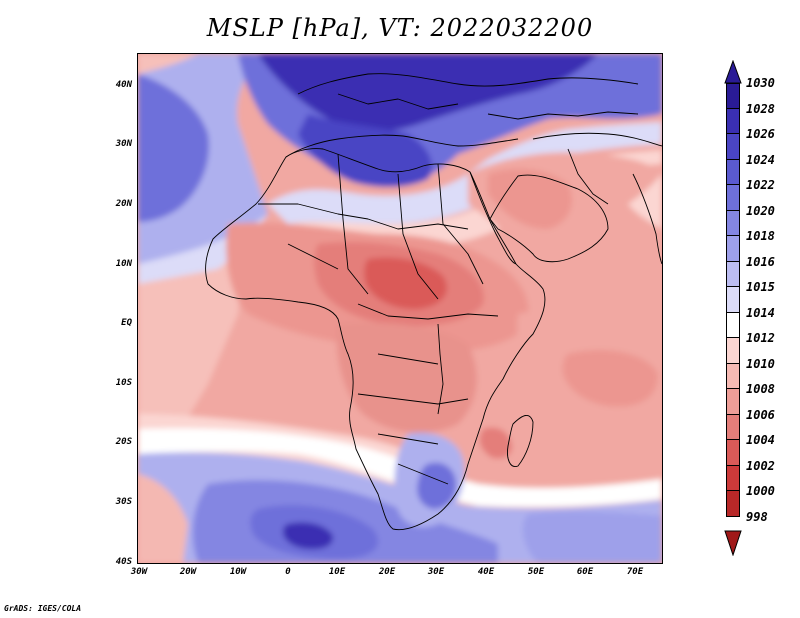 Image resolution: width=800 pixels, height=618 pixels. What do you see at coordinates (123, 144) in the screenshot?
I see `y-label-30N: 30N` at bounding box center [123, 144].